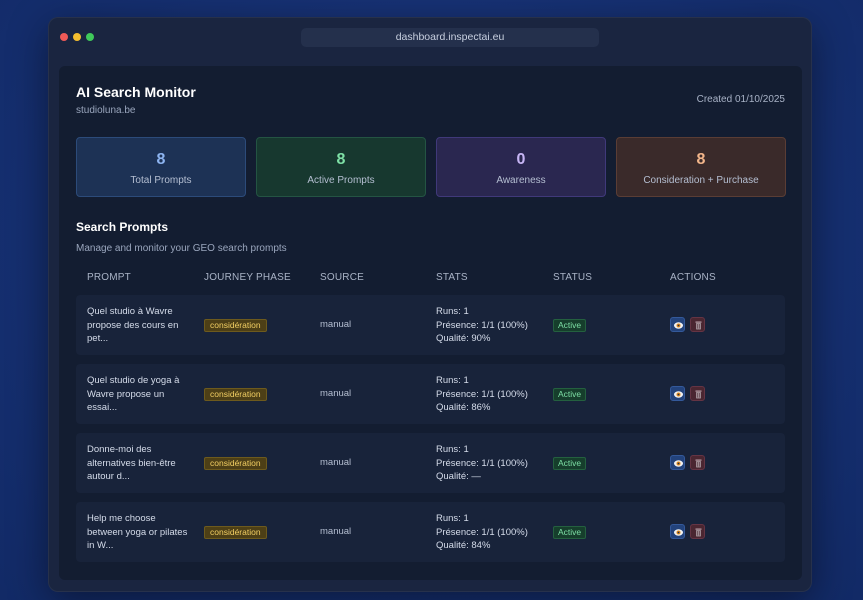  I want to click on quality-stat: Qualité: 86%, so click(463, 407).